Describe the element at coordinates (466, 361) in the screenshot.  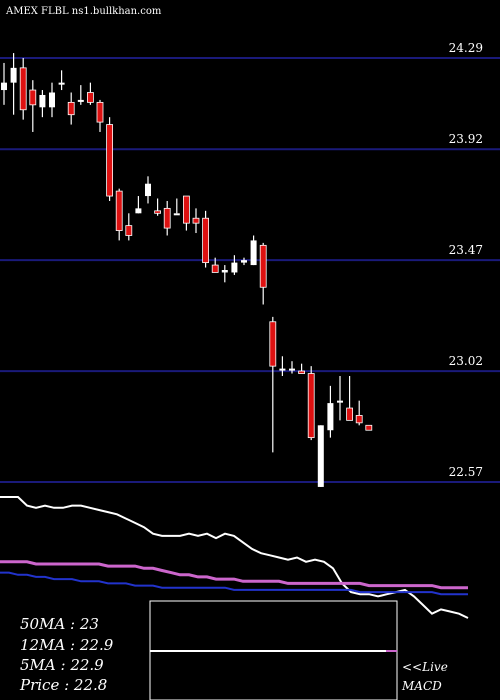
I see `y-tick-label: 23.02` at that location.